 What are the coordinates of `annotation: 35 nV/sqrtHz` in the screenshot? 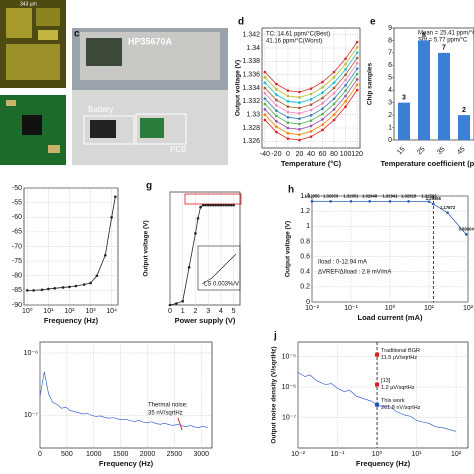 It's located at (165, 414).